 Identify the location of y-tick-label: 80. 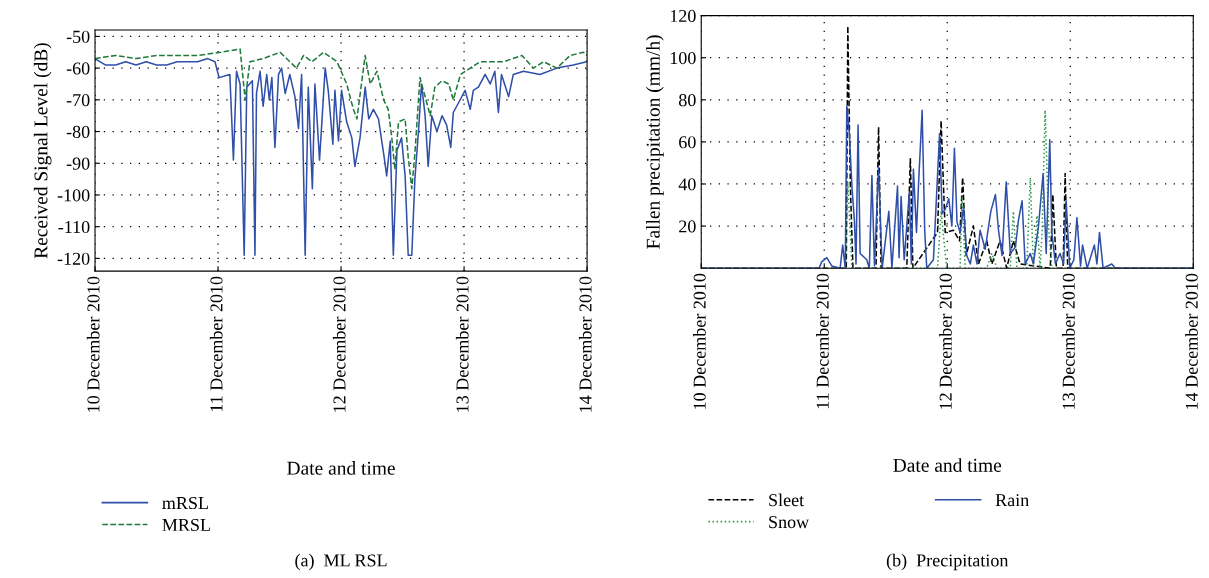
(687, 100).